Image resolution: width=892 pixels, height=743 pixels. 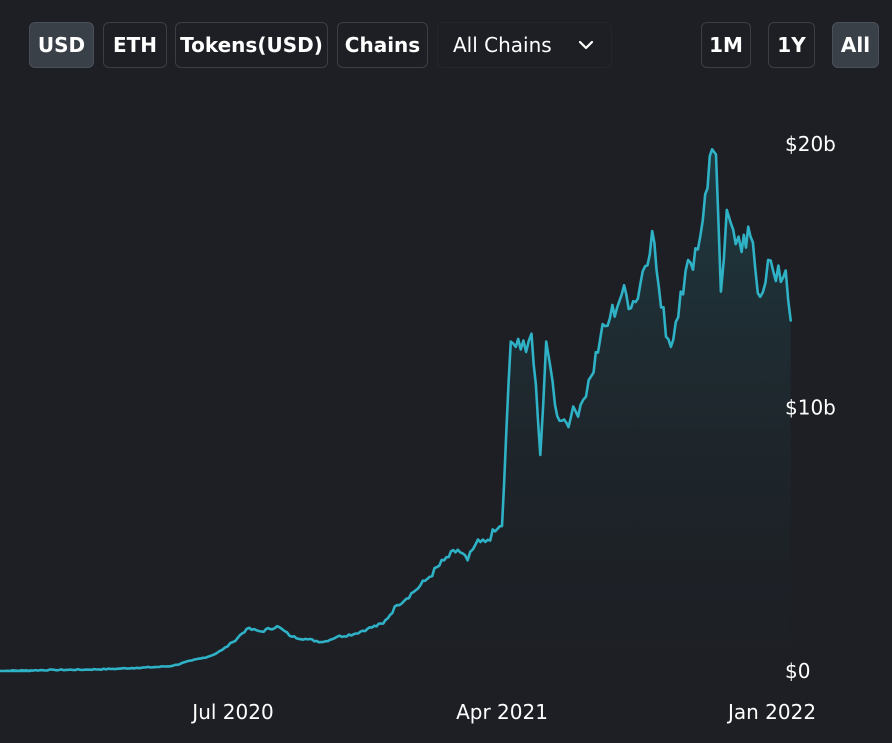 What do you see at coordinates (797, 671) in the screenshot?
I see `y-tick-label: $0` at bounding box center [797, 671].